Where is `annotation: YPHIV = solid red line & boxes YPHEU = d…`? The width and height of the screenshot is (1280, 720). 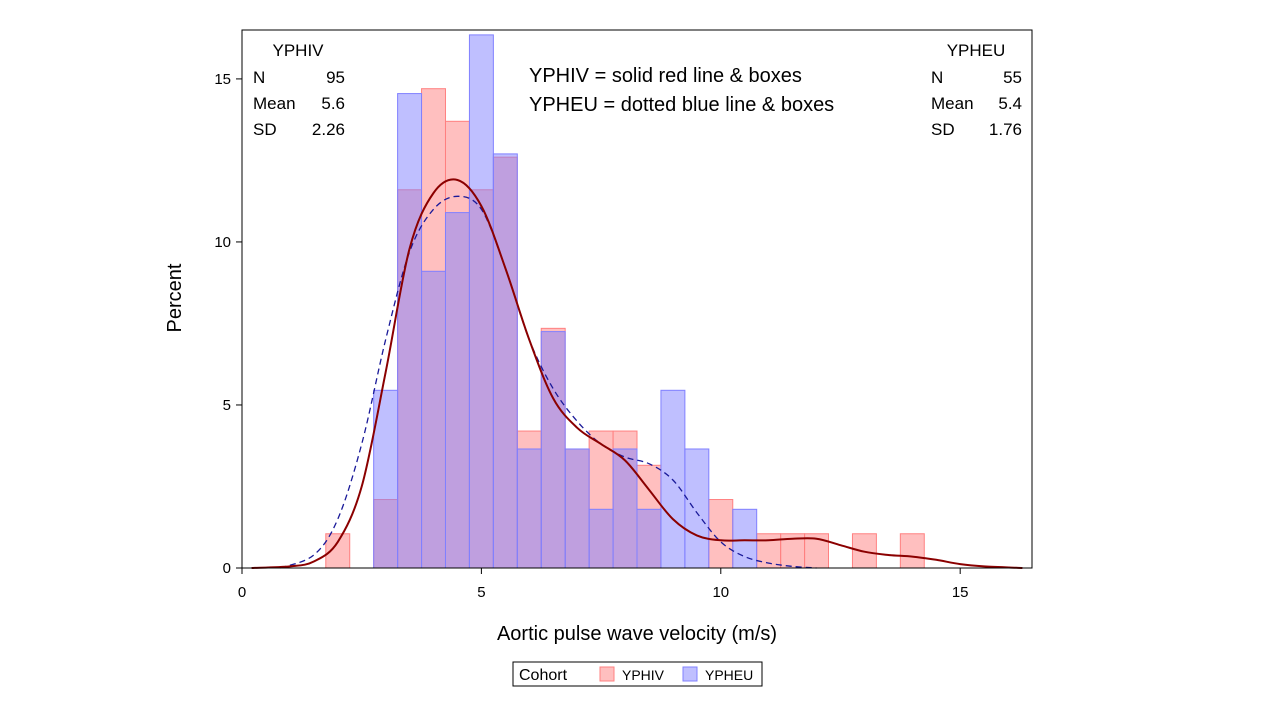
annotation: YPHIV = solid red line & boxes YPHEU = d… is located at coordinates (681, 90).